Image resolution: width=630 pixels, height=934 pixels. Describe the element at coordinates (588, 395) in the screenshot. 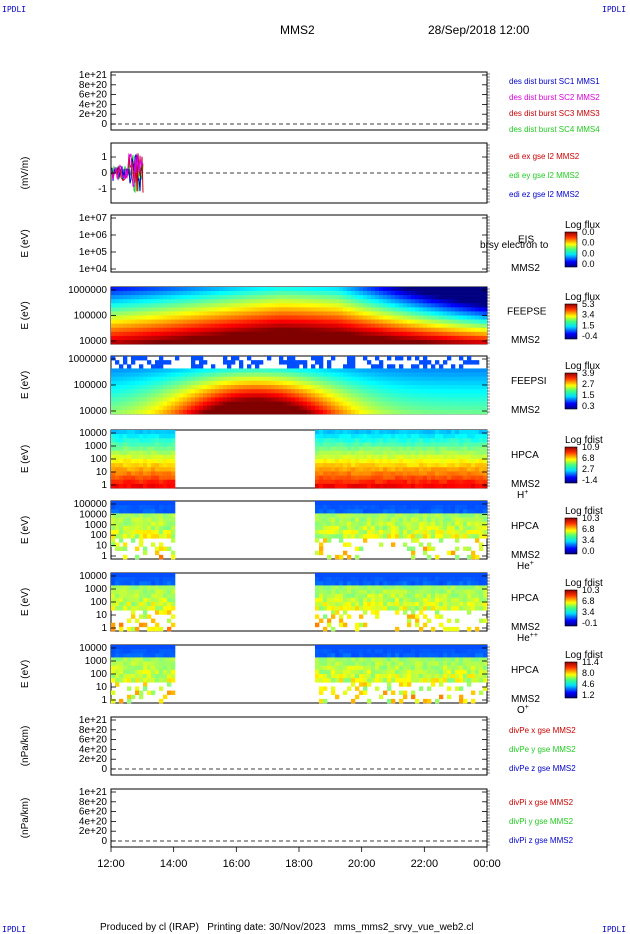

I see `colorbar-tick: 1.5` at that location.